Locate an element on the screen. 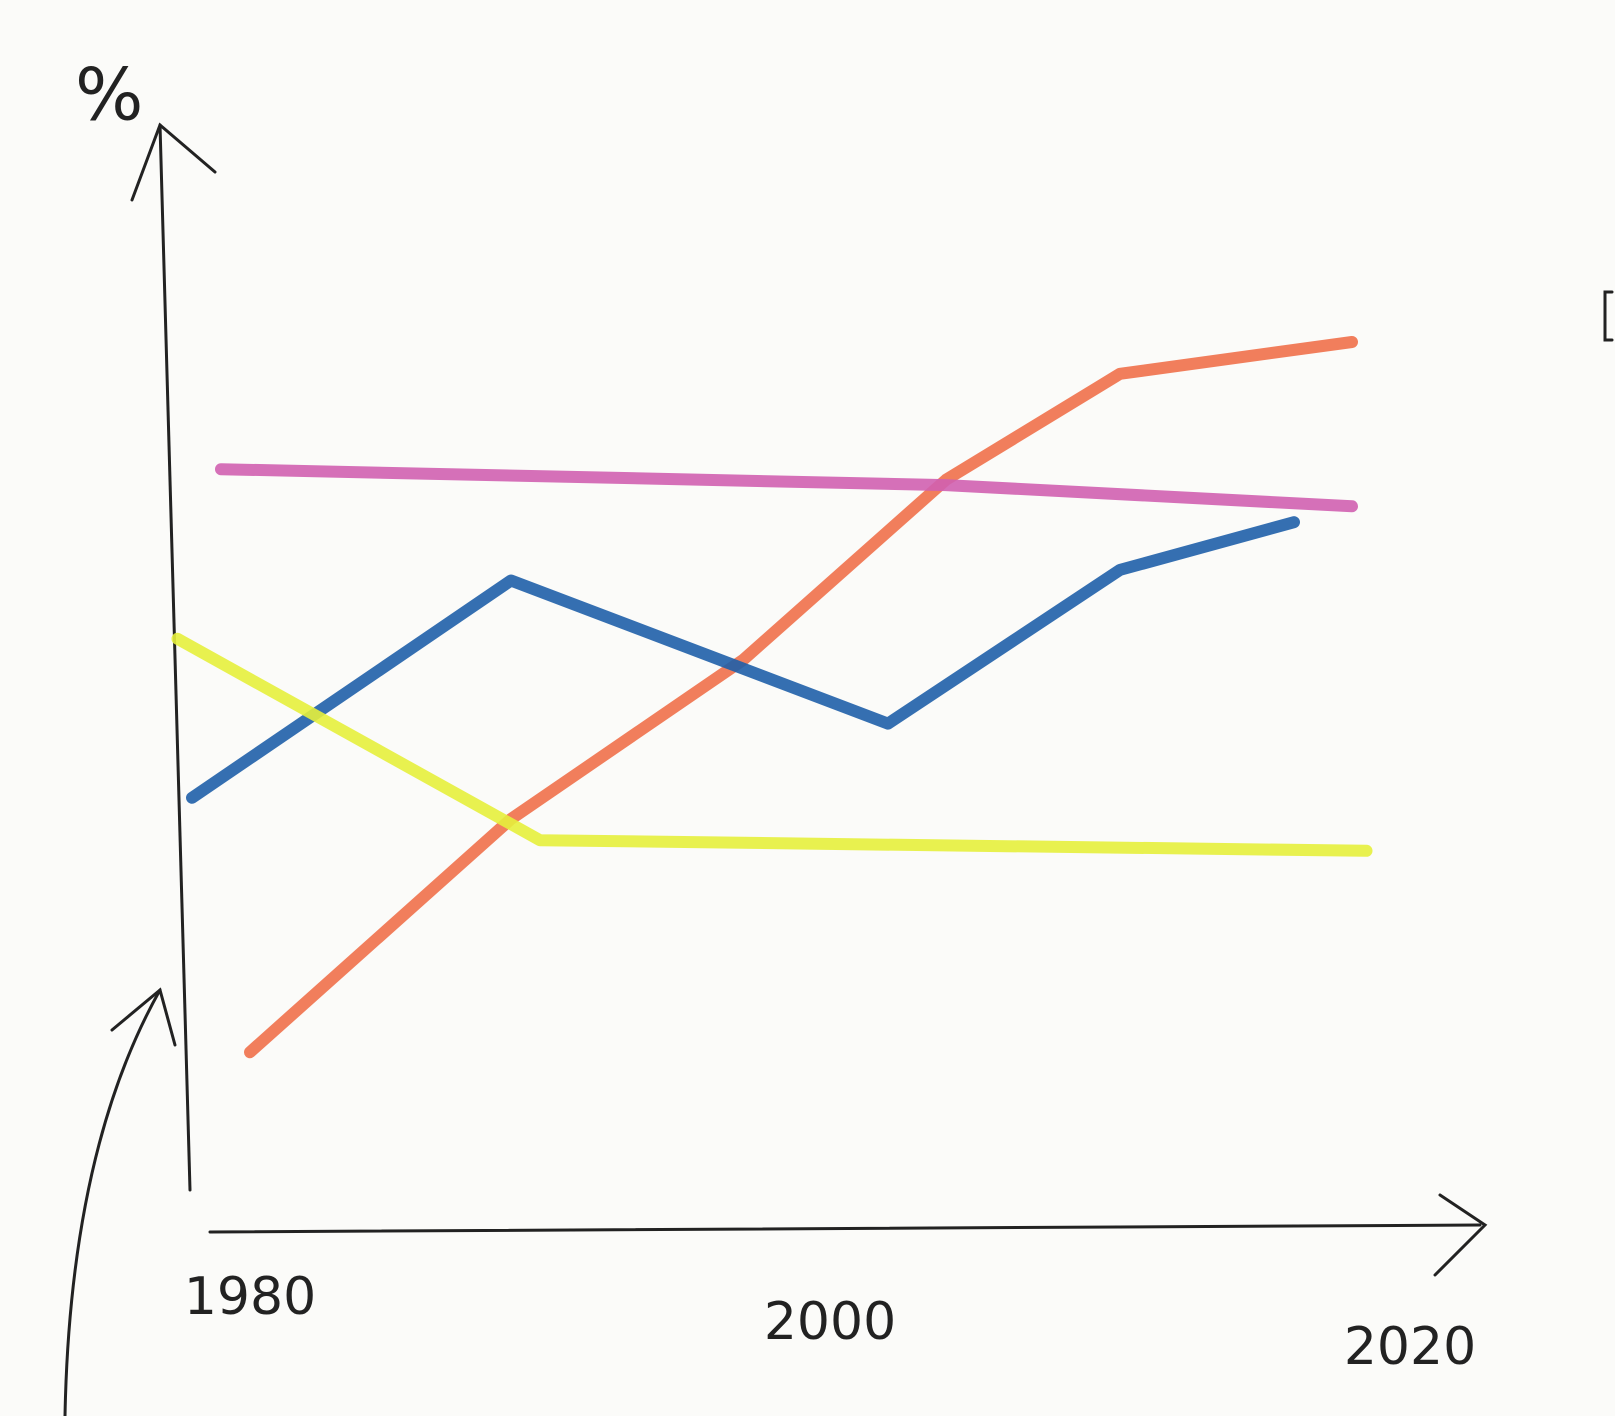 The height and width of the screenshot is (1416, 1615). x-tick-label: 2020 is located at coordinates (1410, 1347).